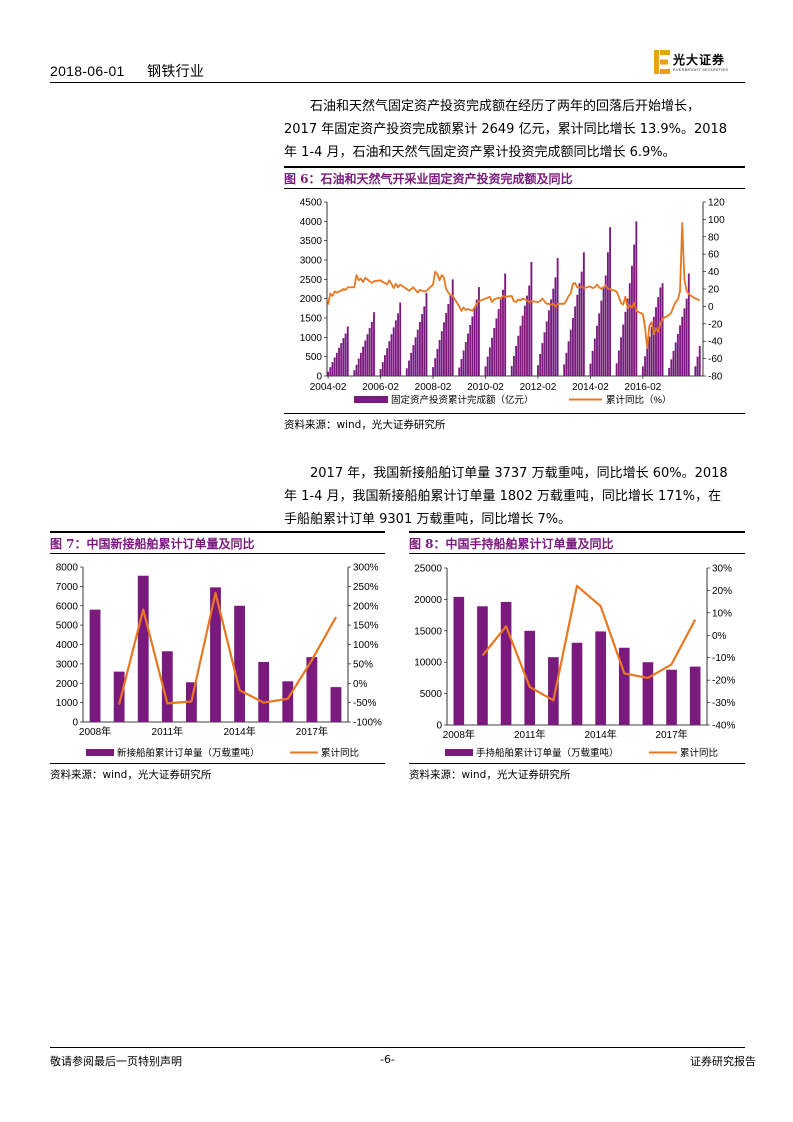 The width and height of the screenshot is (793, 1122). Describe the element at coordinates (428, 569) in the screenshot. I see `y-left-tick-label: 25000` at that location.